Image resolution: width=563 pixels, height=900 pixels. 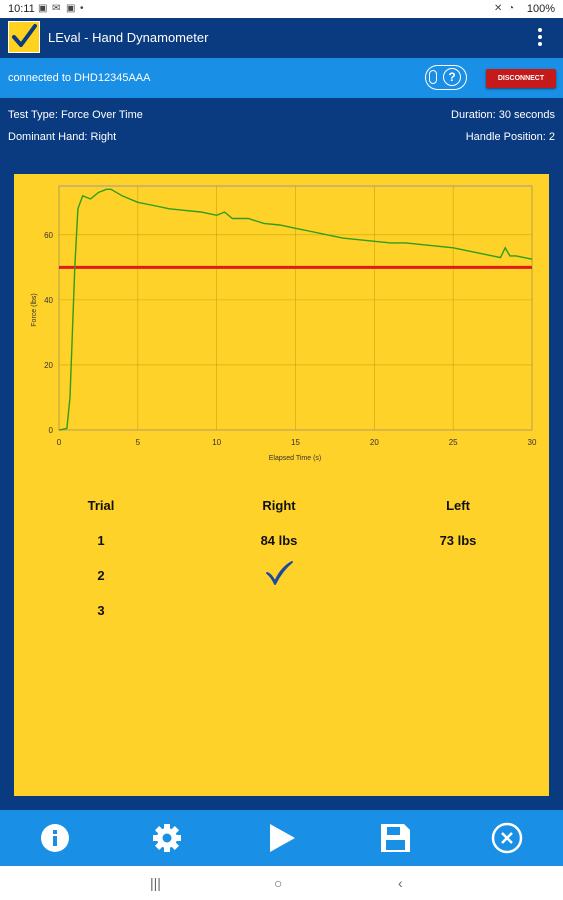 What do you see at coordinates (540, 9) in the screenshot?
I see `battery-level: 100%` at bounding box center [540, 9].